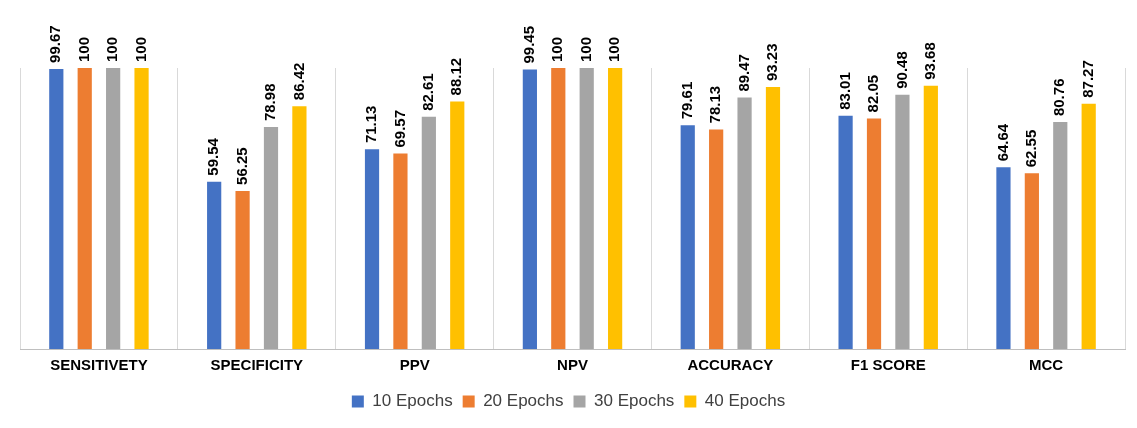  Describe the element at coordinates (888, 365) in the screenshot. I see `x-tick-label: F1 SCORE` at that location.